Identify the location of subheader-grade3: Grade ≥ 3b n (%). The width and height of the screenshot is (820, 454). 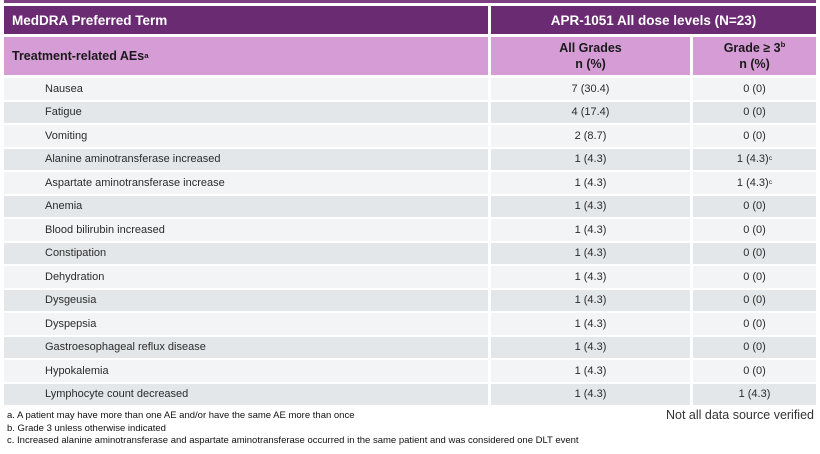
(754, 56).